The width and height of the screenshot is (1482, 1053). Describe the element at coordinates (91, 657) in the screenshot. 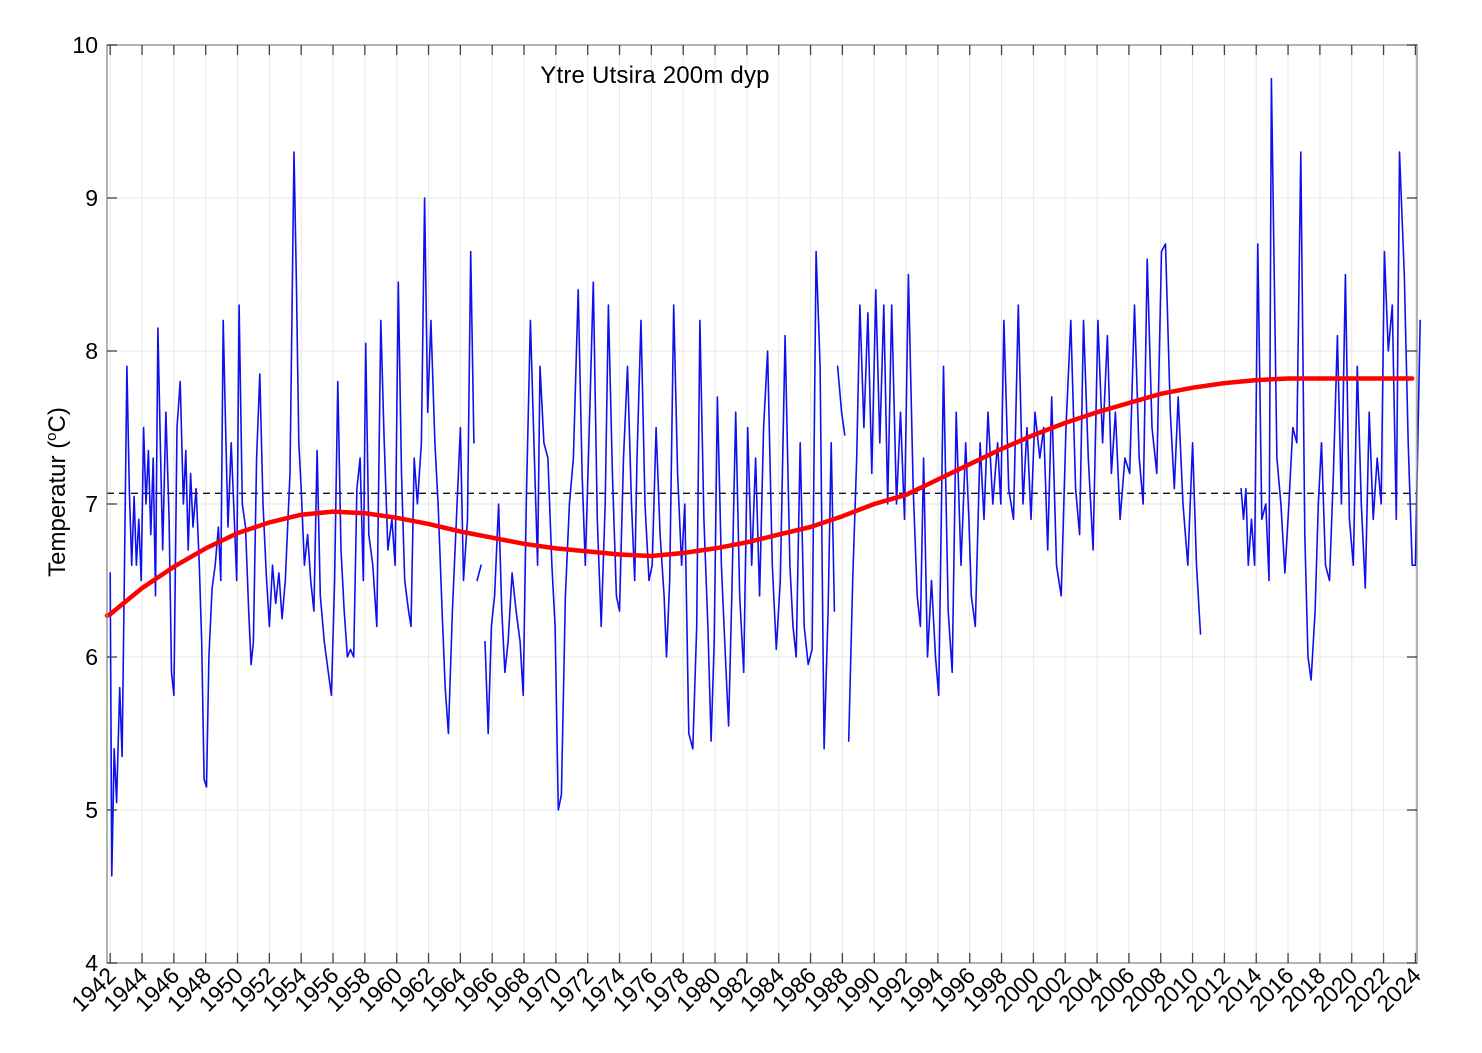

I see `y-tick-label: 6` at that location.